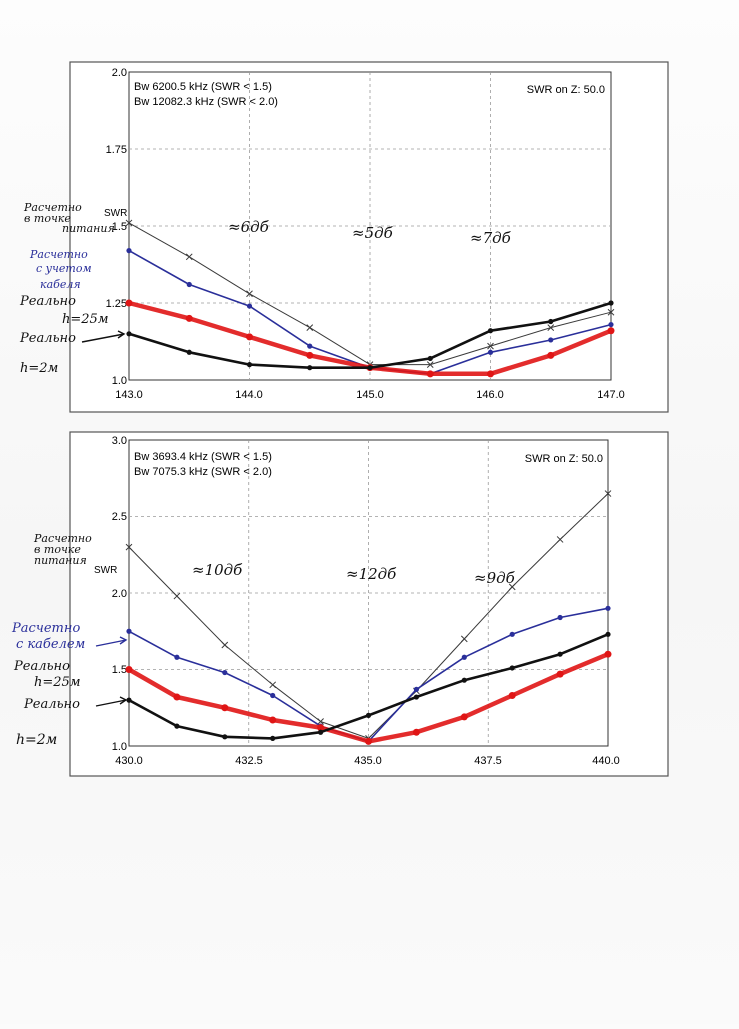 This screenshot has width=739, height=1029. Describe the element at coordinates (203, 457) in the screenshot. I see `bandwidth-line-1: Bw 3693.4 kHz (SWR < 1.5)` at that location.